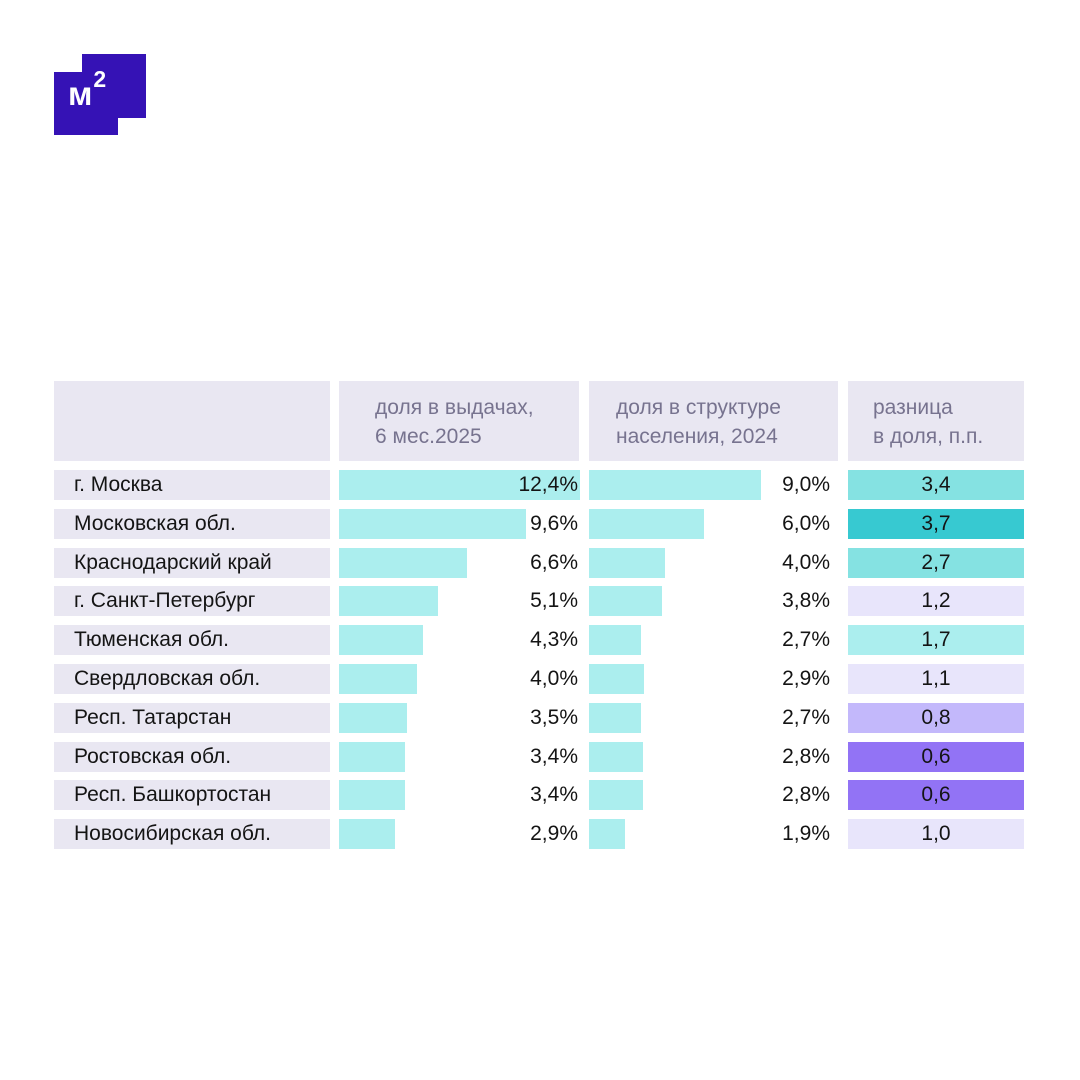  What do you see at coordinates (192, 421) in the screenshot?
I see `header-region-cell` at bounding box center [192, 421].